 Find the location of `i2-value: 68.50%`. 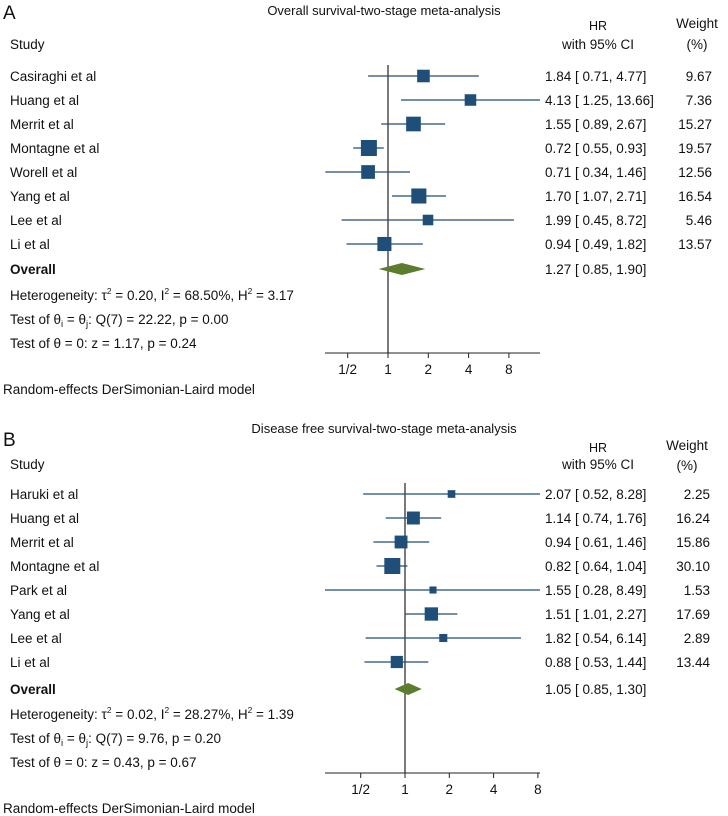

i2-value: 68.50% is located at coordinates (208, 295).